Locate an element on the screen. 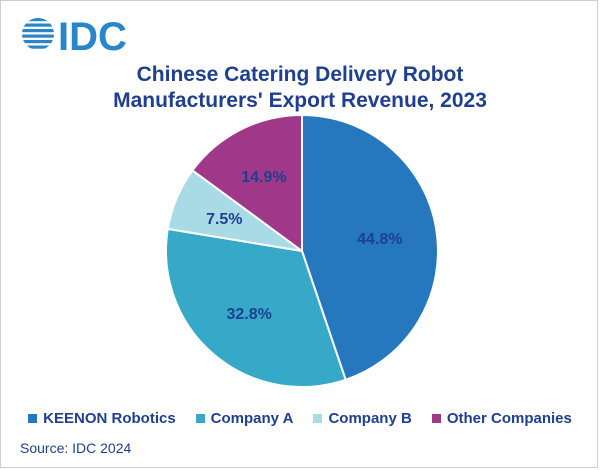 The image size is (600, 470). pie-slice-company-a is located at coordinates (256, 307).